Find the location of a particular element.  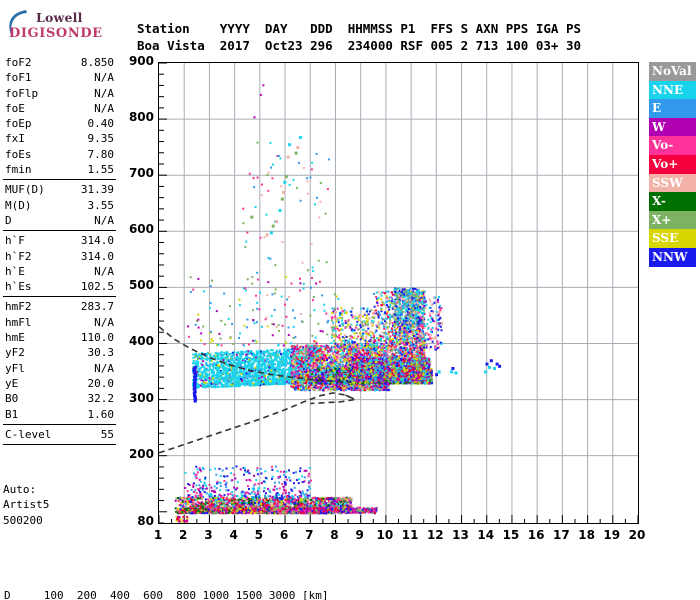

y-tick-label-400: 400 is located at coordinates (141, 341).